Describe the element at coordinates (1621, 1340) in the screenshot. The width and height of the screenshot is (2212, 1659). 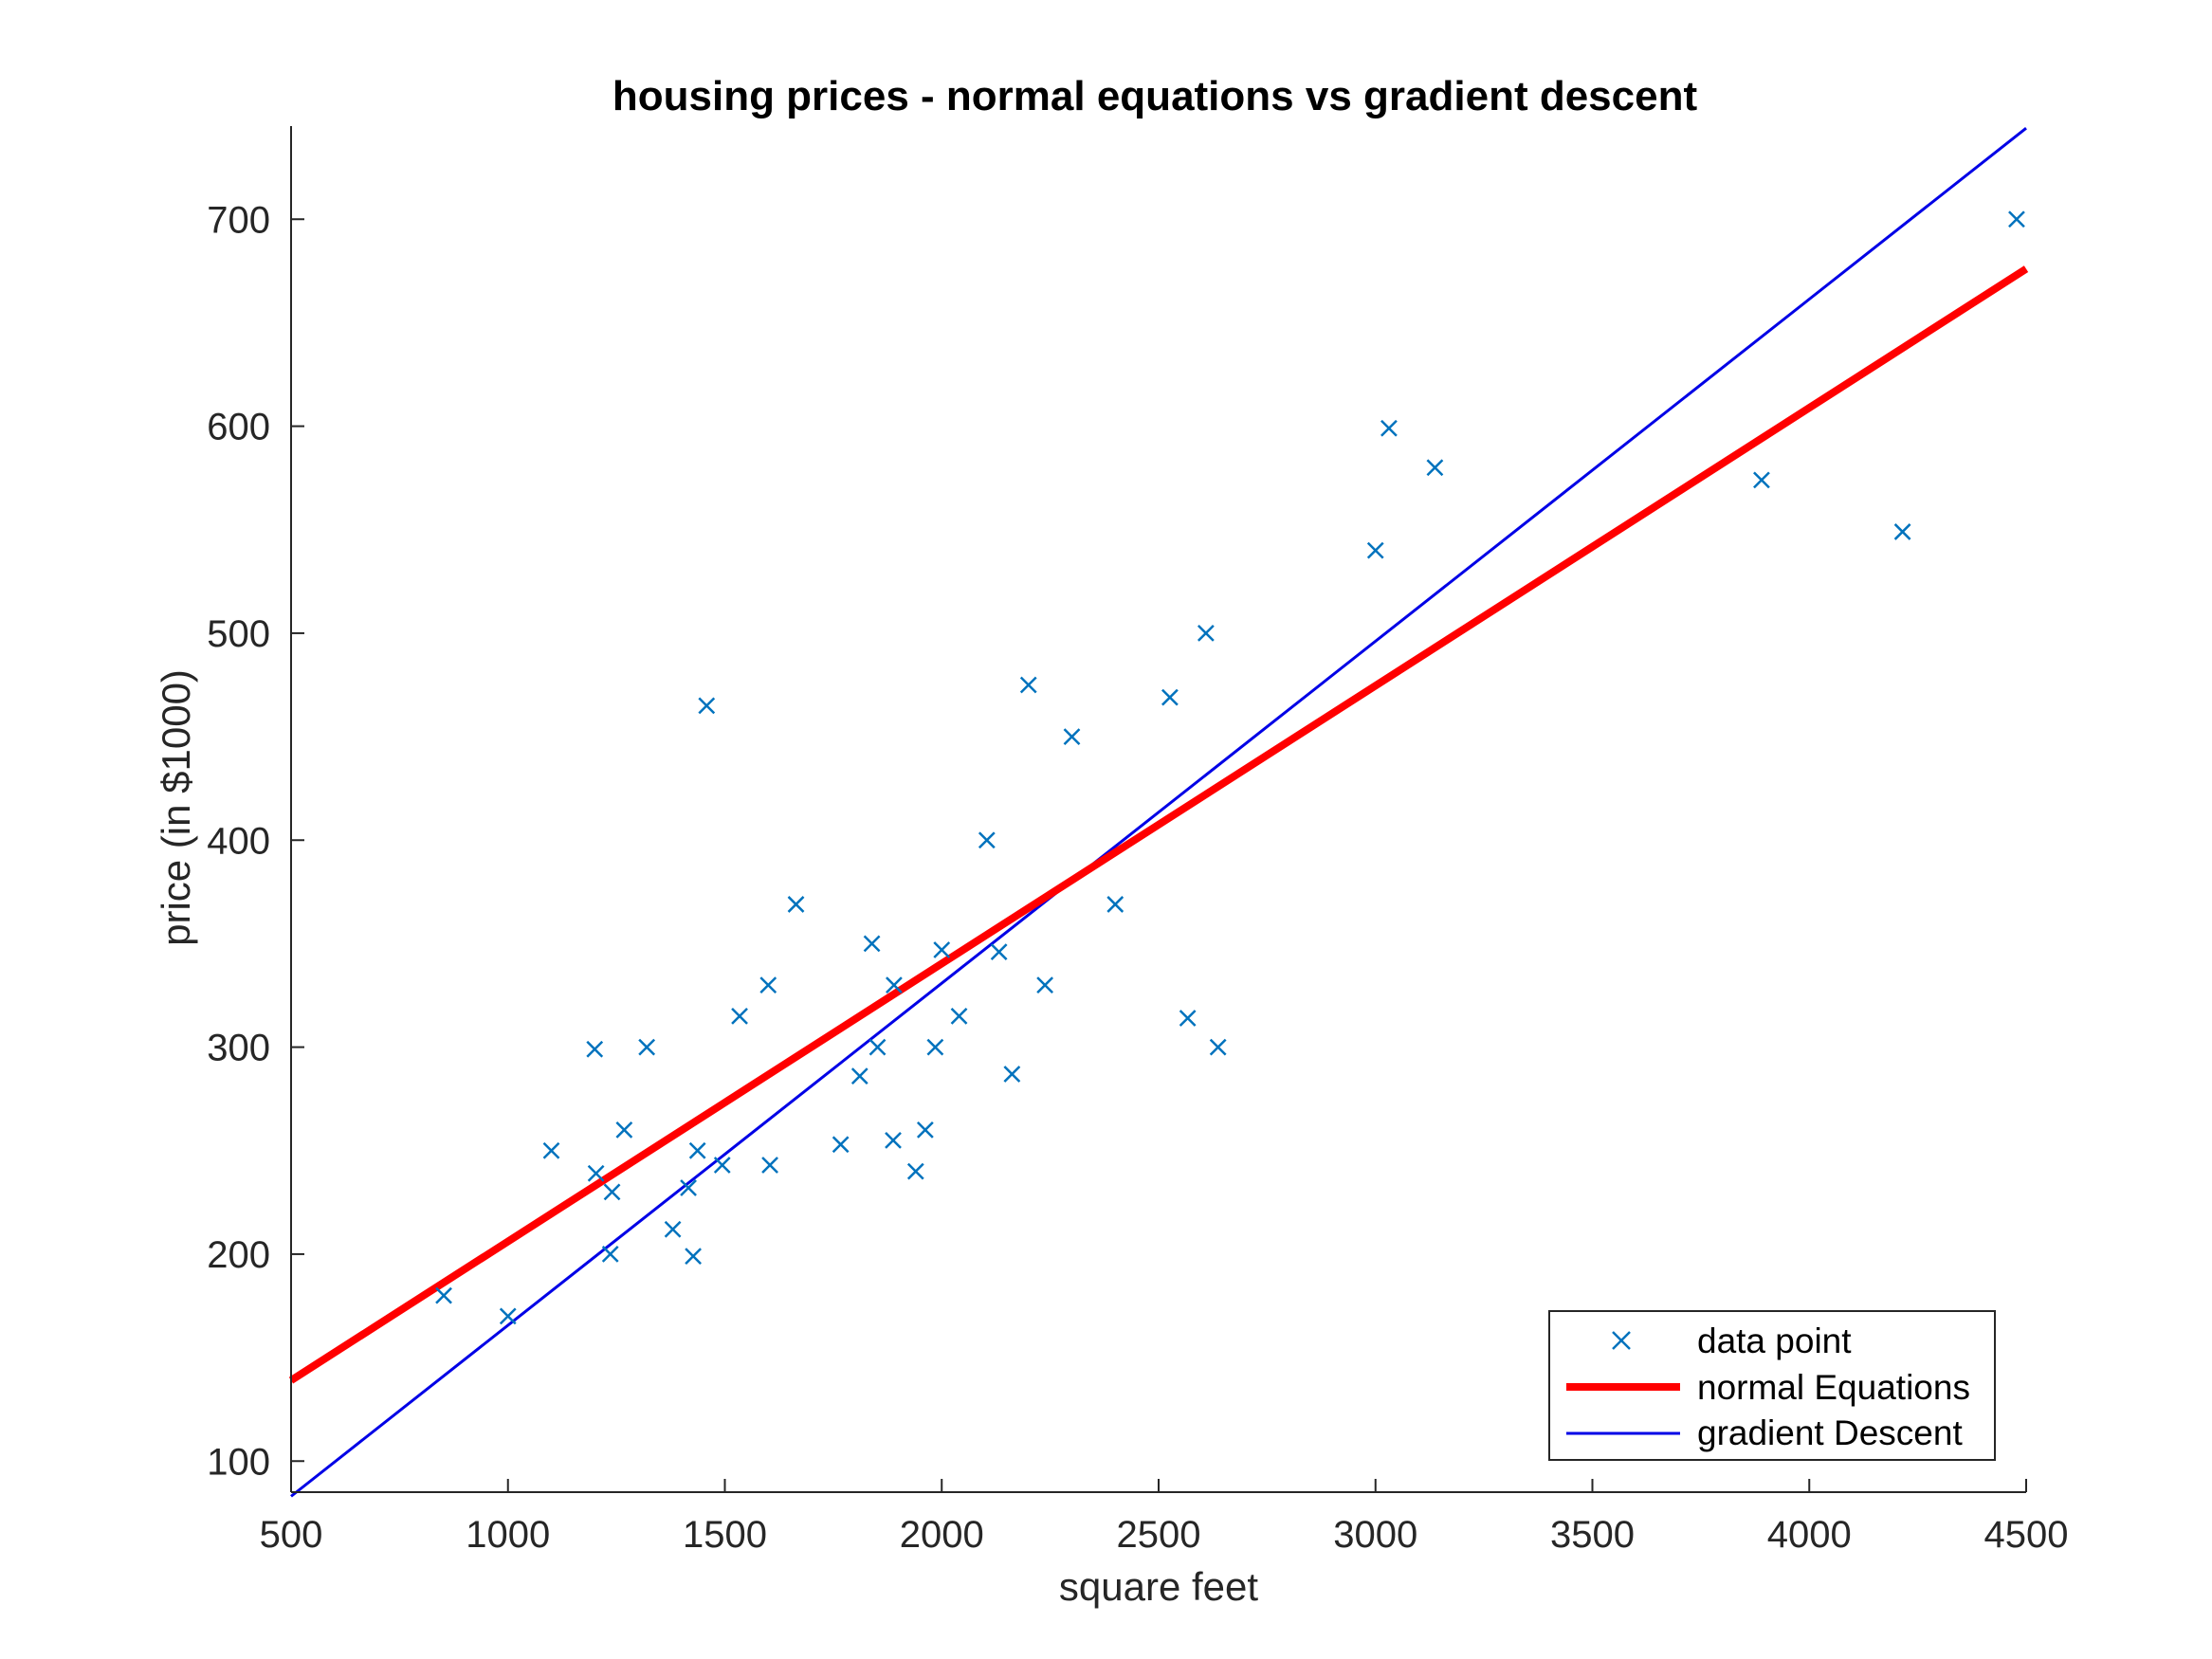
I see `legend-marker-data-point` at that location.